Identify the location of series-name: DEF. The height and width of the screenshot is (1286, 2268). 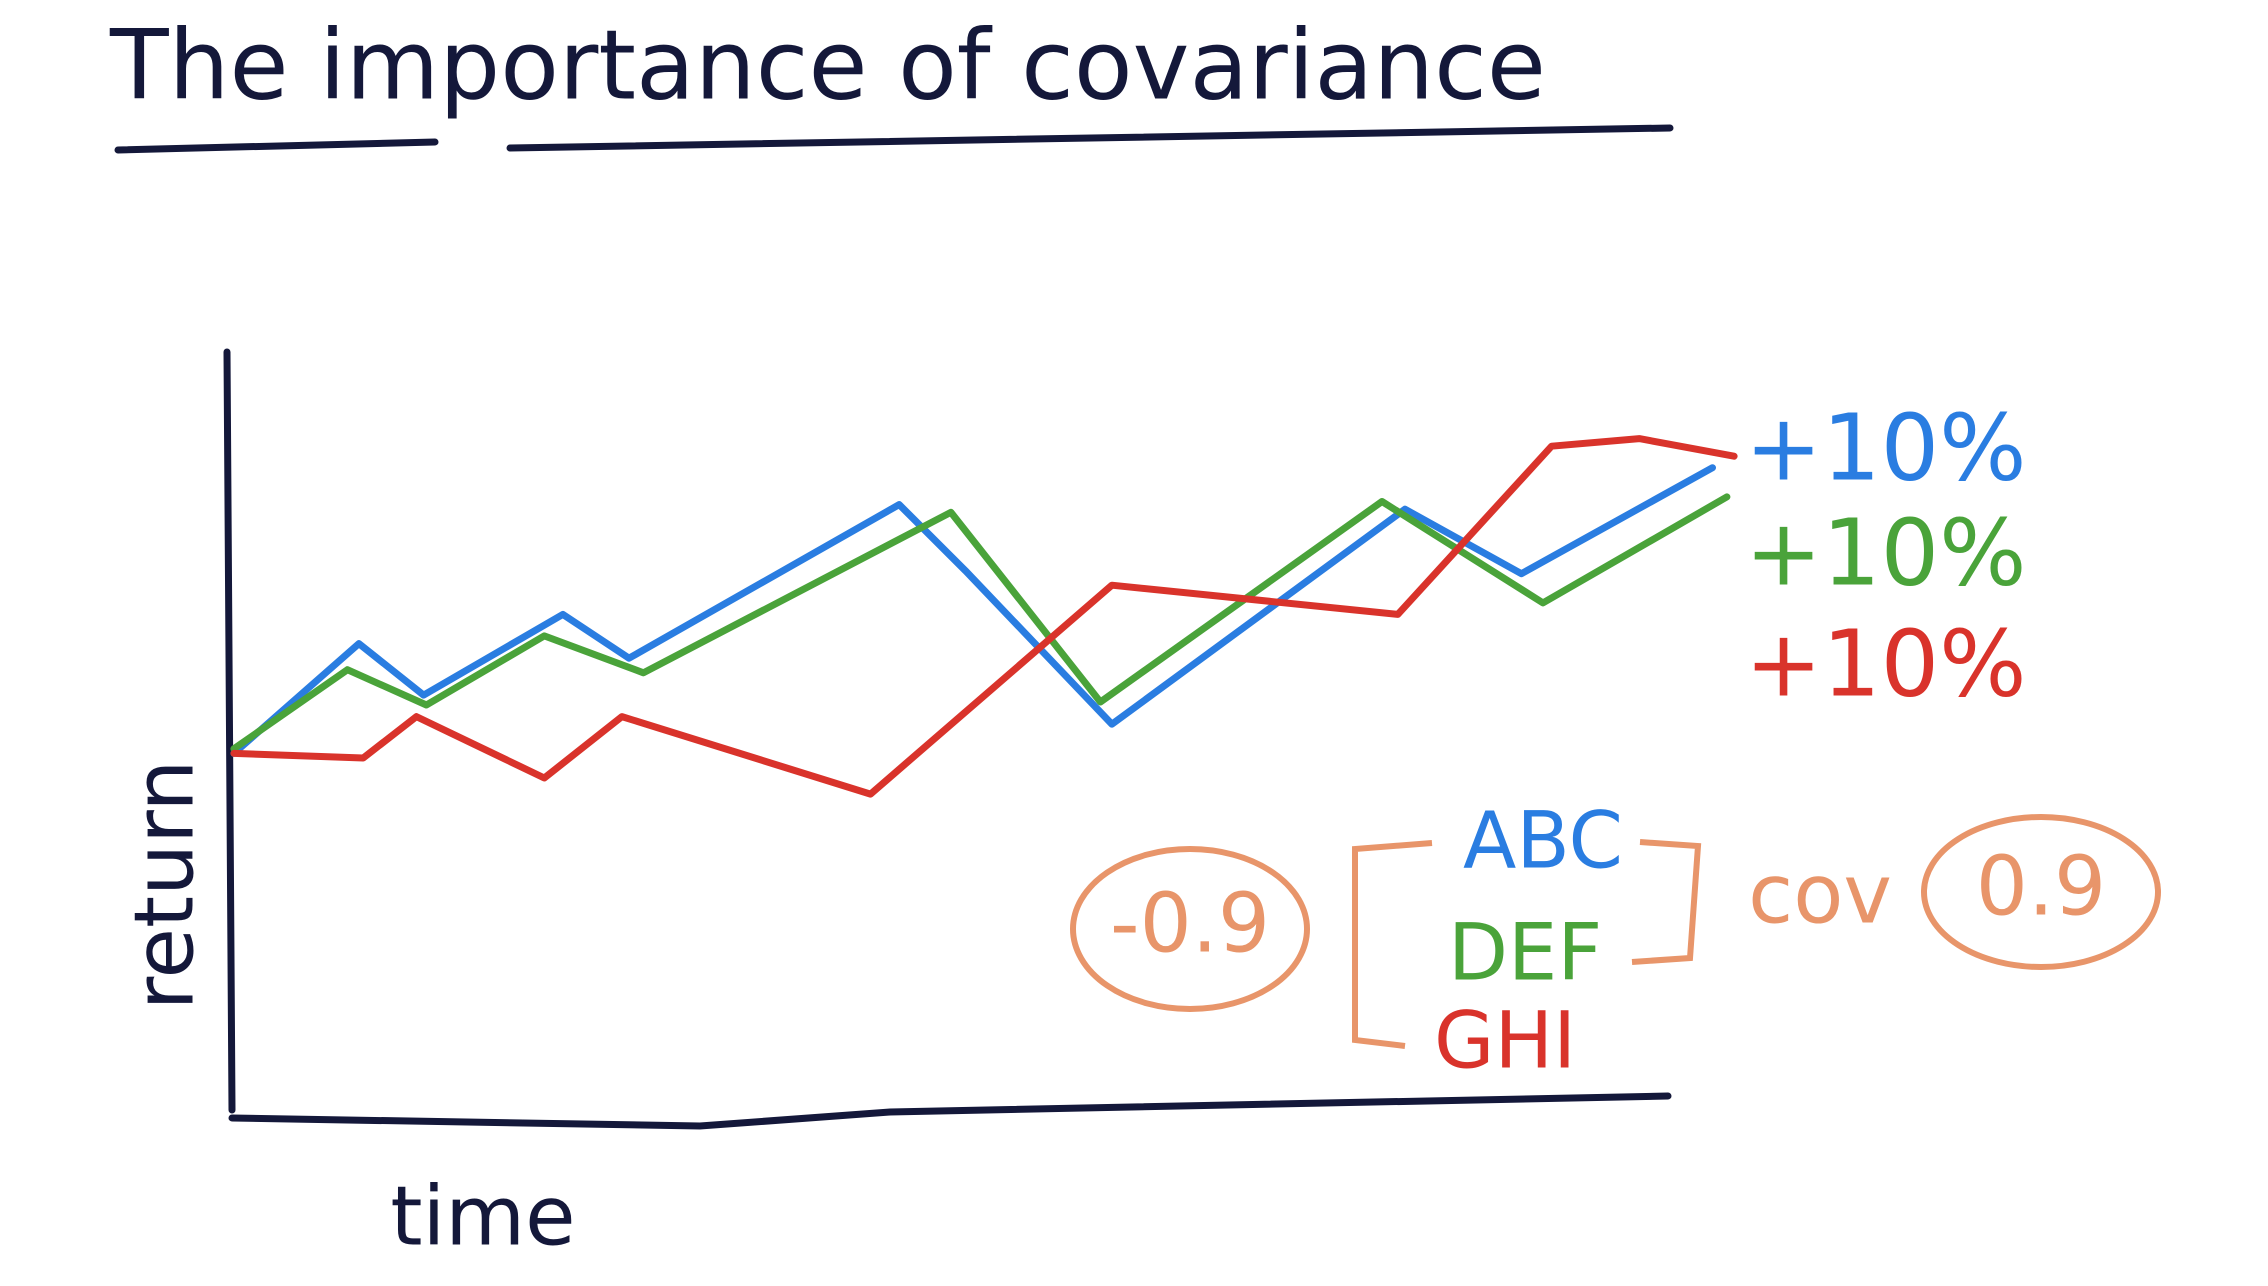
(1525, 953).